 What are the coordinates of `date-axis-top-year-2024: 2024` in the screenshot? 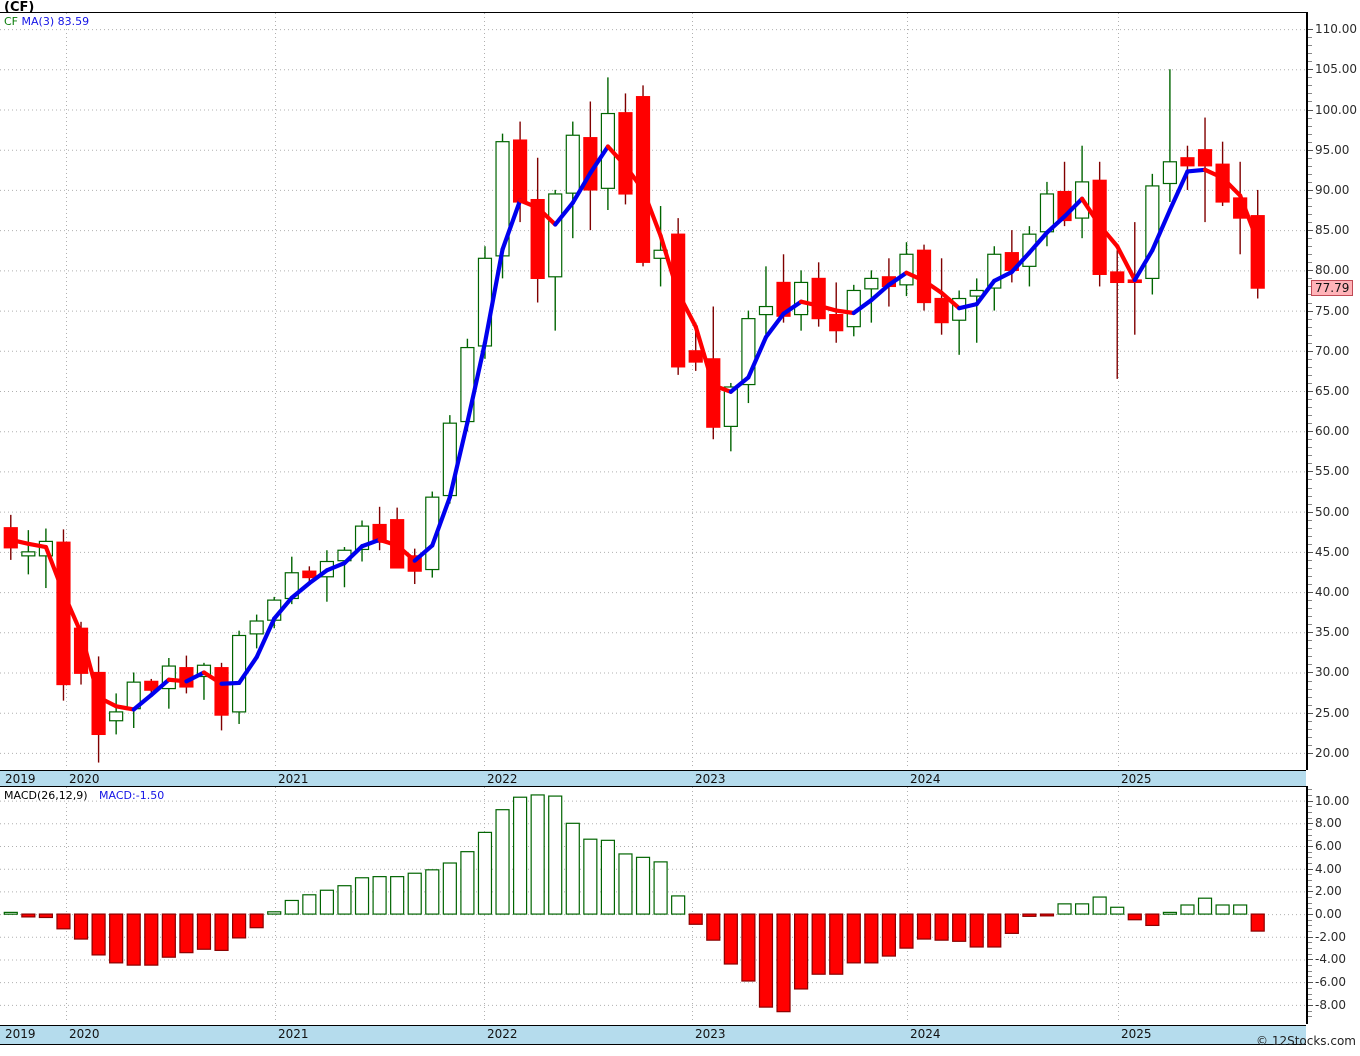 It's located at (925, 779).